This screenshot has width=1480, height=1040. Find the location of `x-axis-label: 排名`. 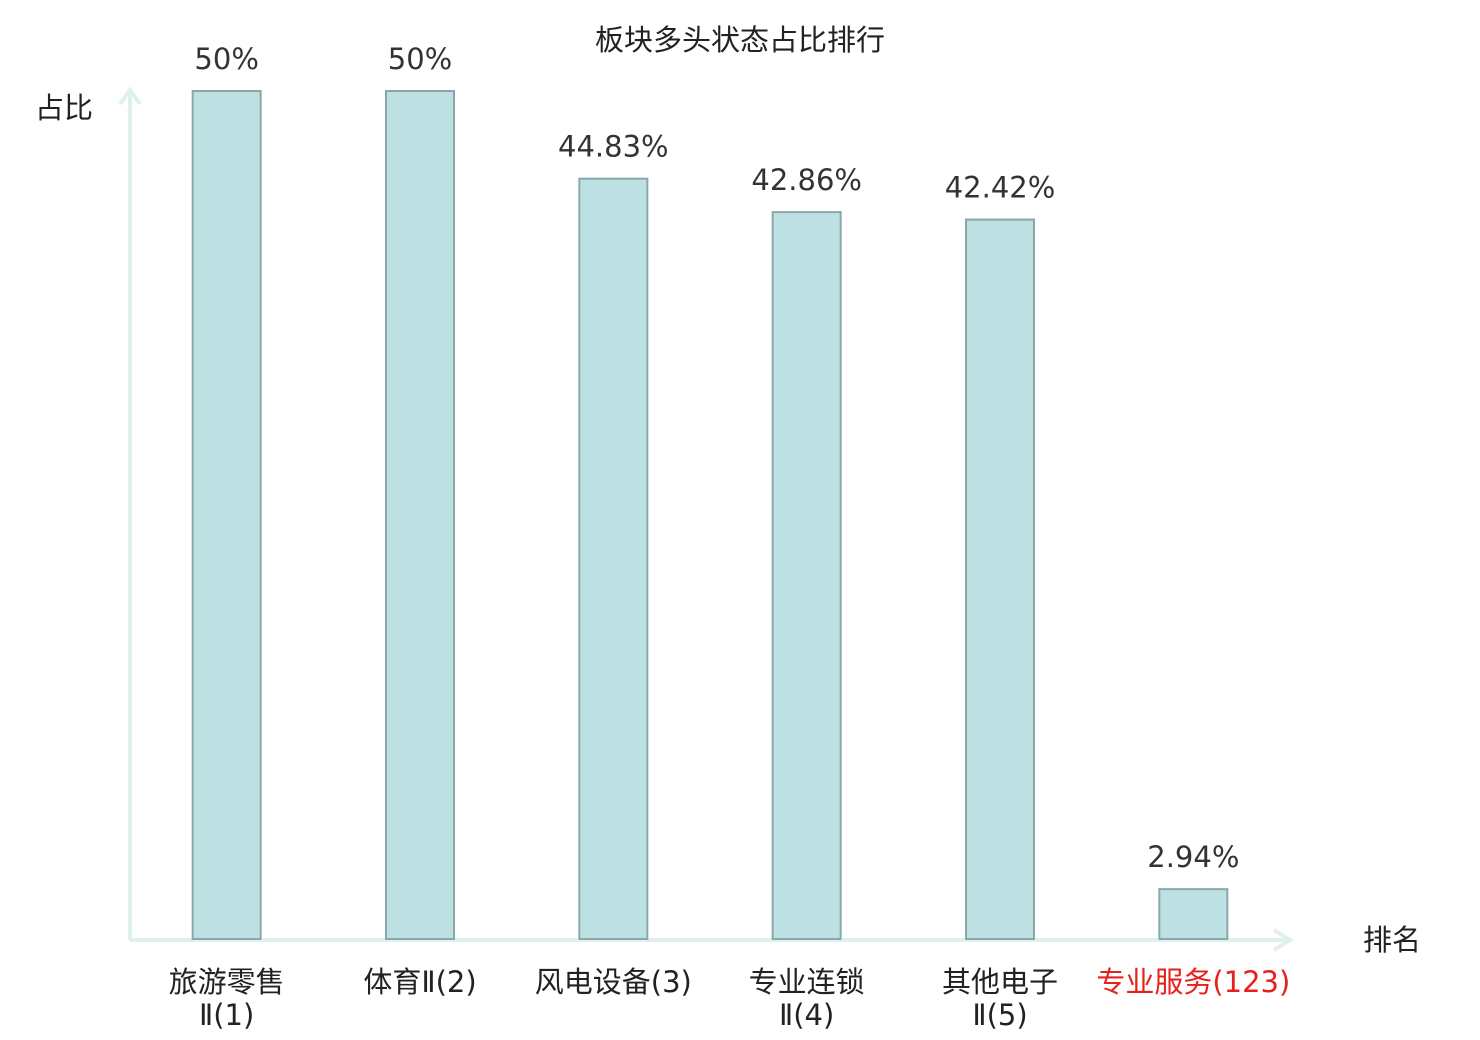

x-axis-label: 排名 is located at coordinates (1392, 940).